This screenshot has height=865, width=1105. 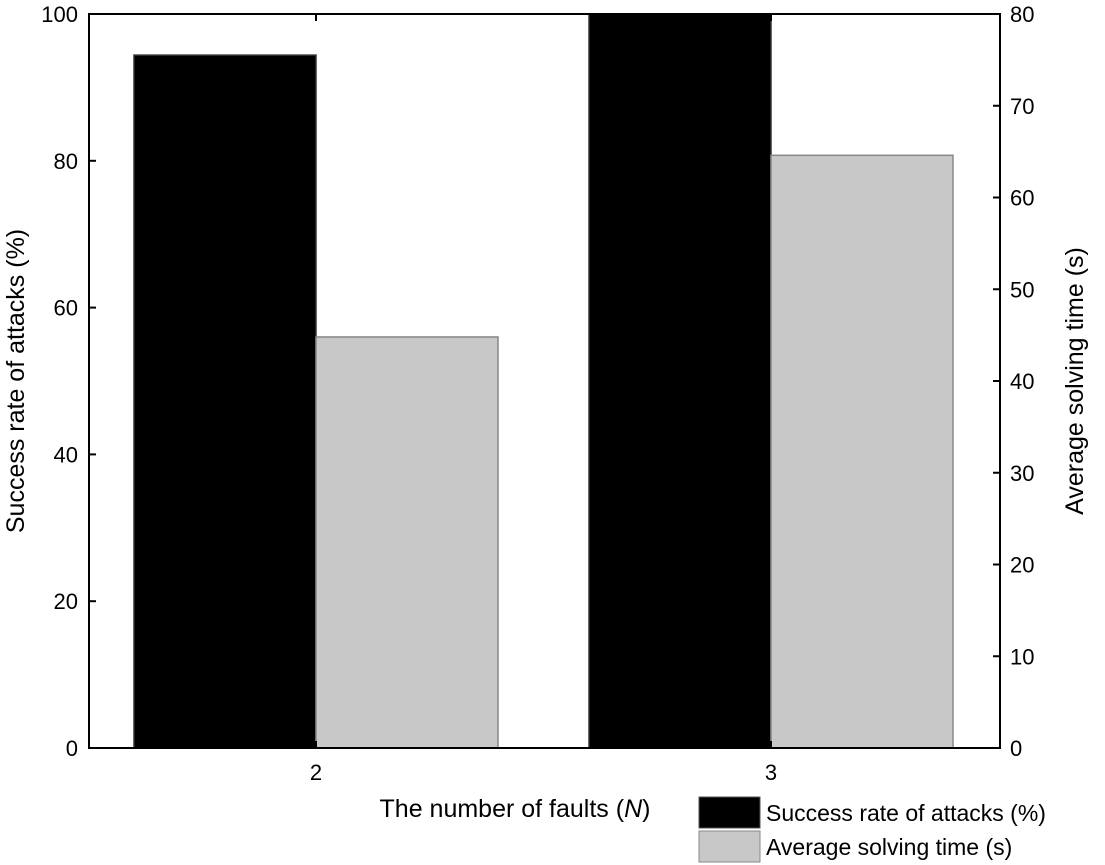 I want to click on x-axis-title: The number of faults (N), so click(x=515, y=809).